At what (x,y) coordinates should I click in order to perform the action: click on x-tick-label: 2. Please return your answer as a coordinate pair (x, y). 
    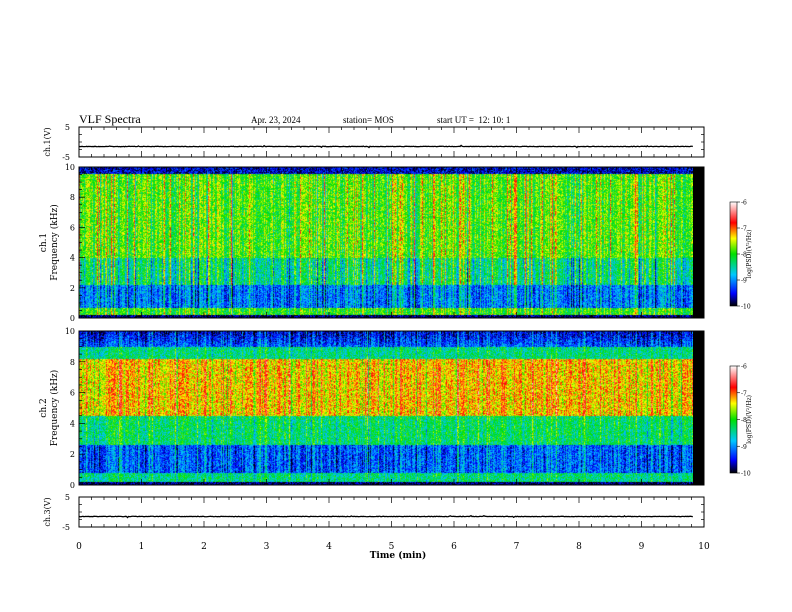
    Looking at the image, I should click on (204, 547).